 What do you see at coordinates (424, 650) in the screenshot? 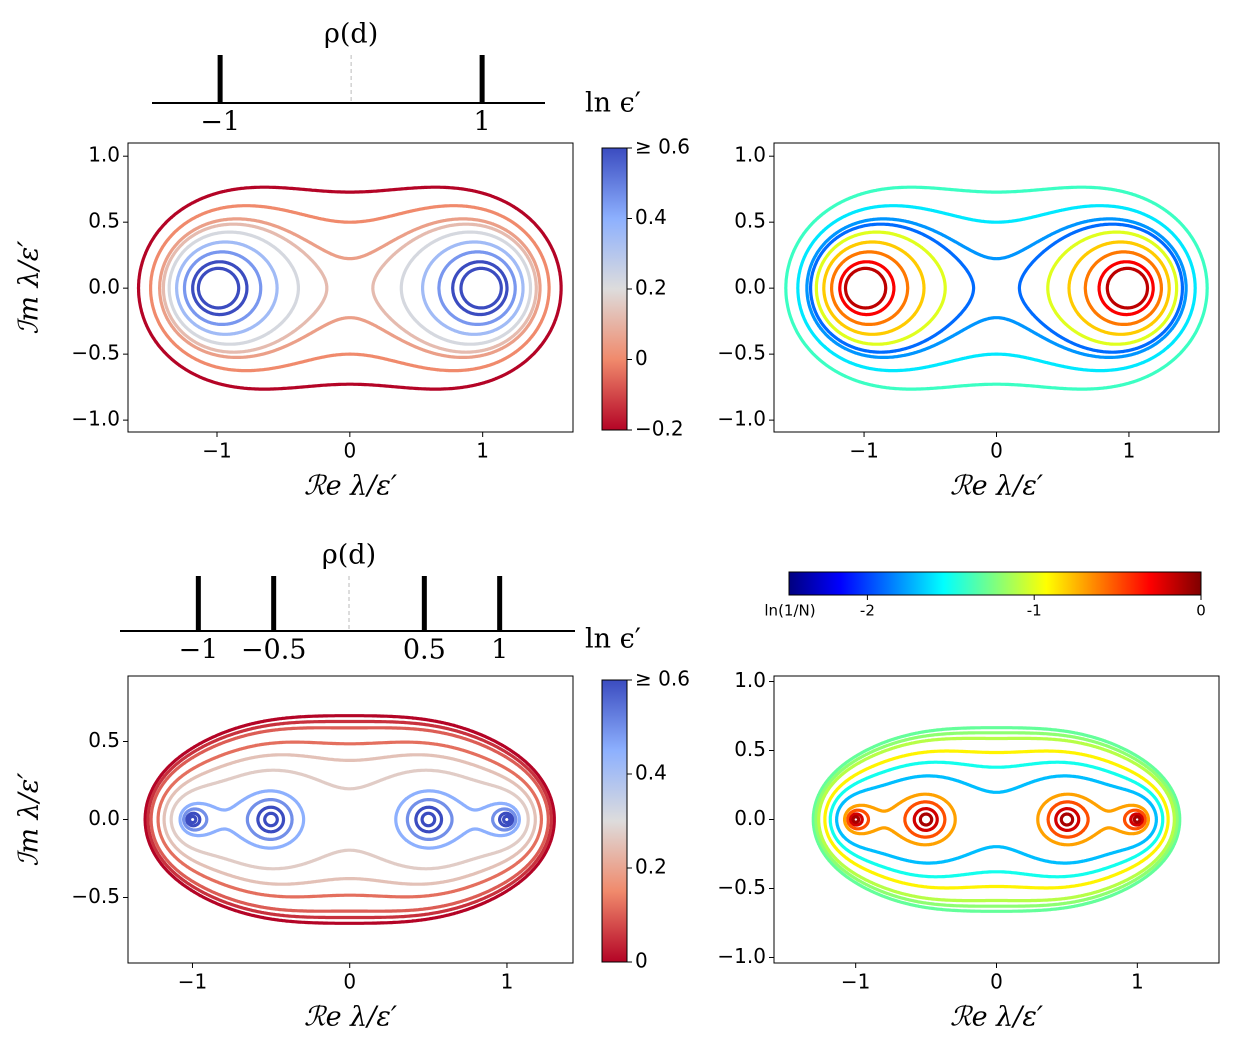
I see `tick-label: 0.5` at bounding box center [424, 650].